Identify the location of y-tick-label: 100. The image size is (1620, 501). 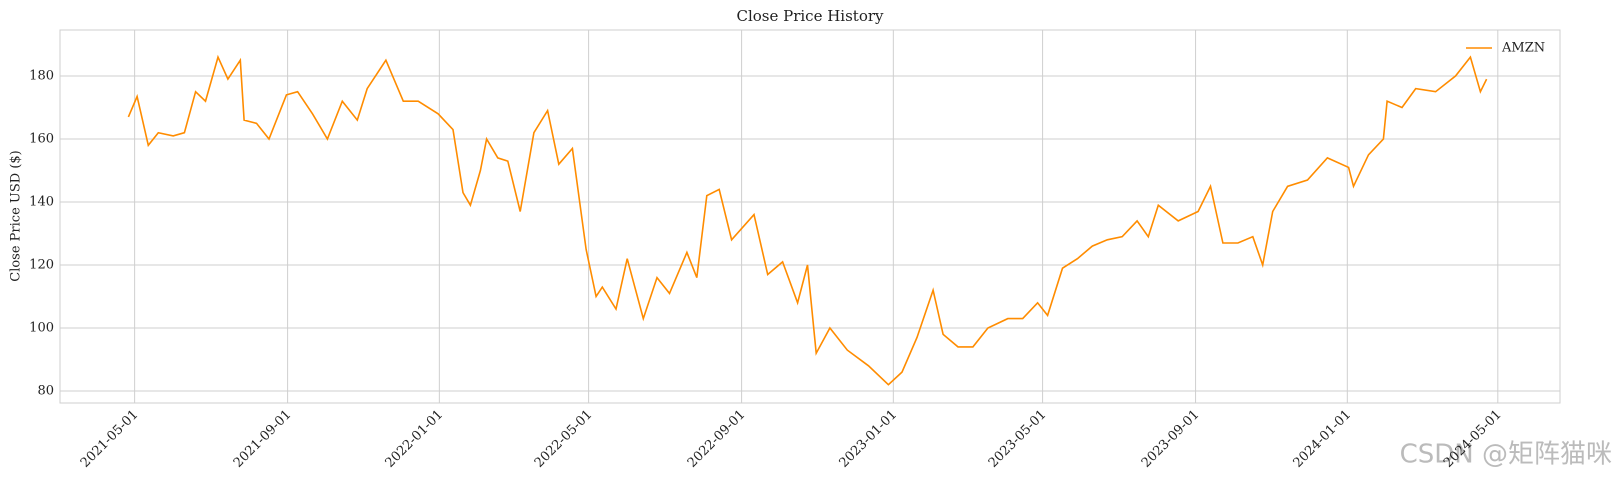
(41, 328).